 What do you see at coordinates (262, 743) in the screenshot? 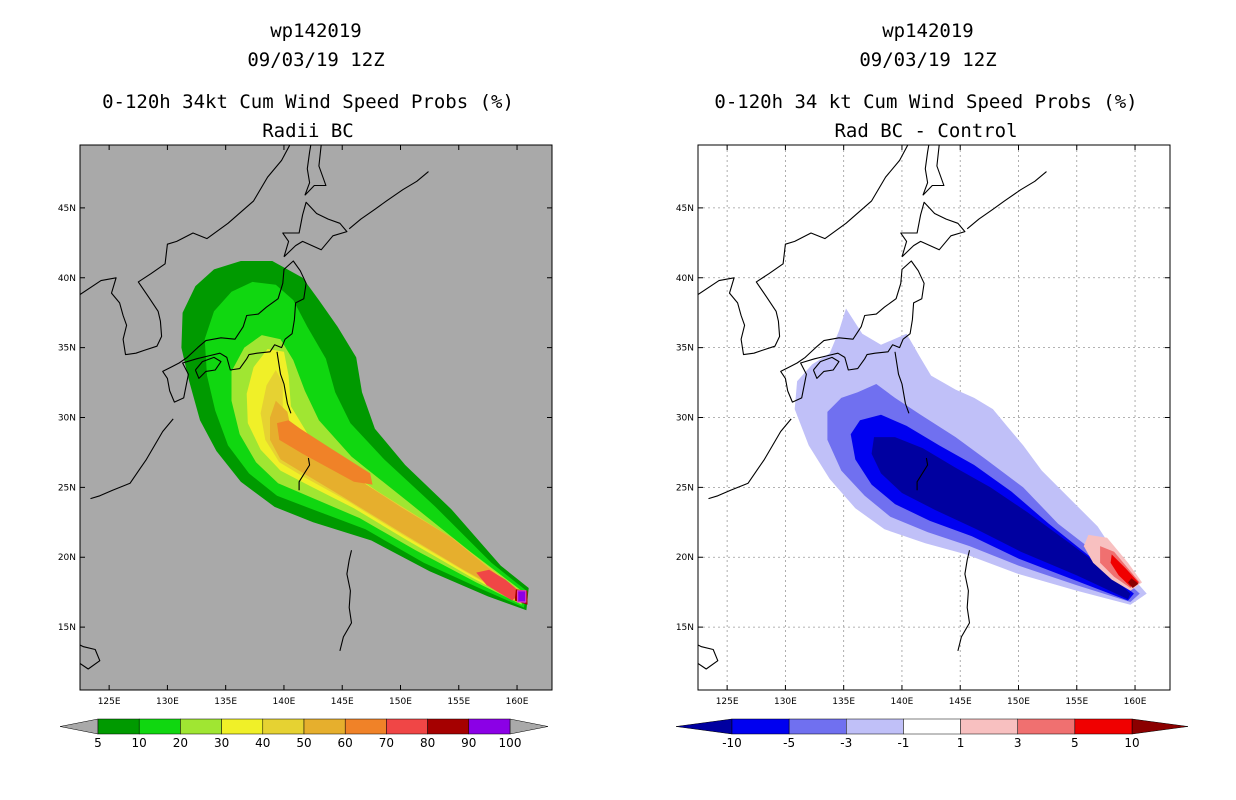
I see `colorbar-label: 40` at bounding box center [262, 743].